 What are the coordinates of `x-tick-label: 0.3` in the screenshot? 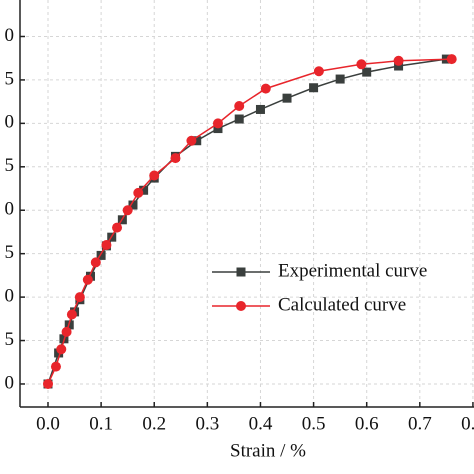 It's located at (207, 423).